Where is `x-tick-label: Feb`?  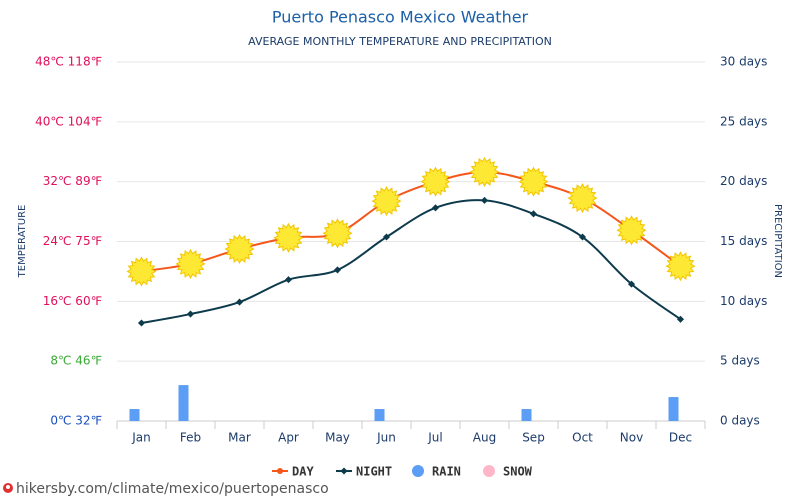 x-tick-label: Feb is located at coordinates (190, 438).